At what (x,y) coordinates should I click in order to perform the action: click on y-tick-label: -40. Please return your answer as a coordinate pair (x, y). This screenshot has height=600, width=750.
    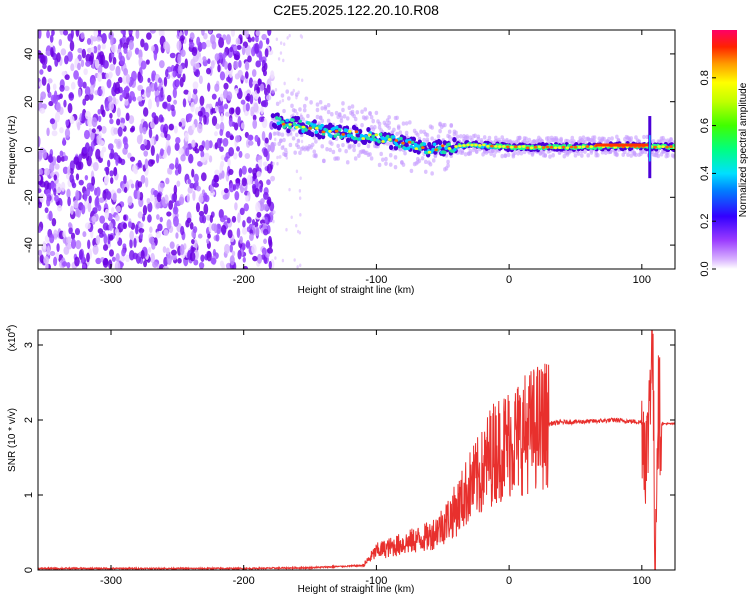
    Looking at the image, I should click on (29, 245).